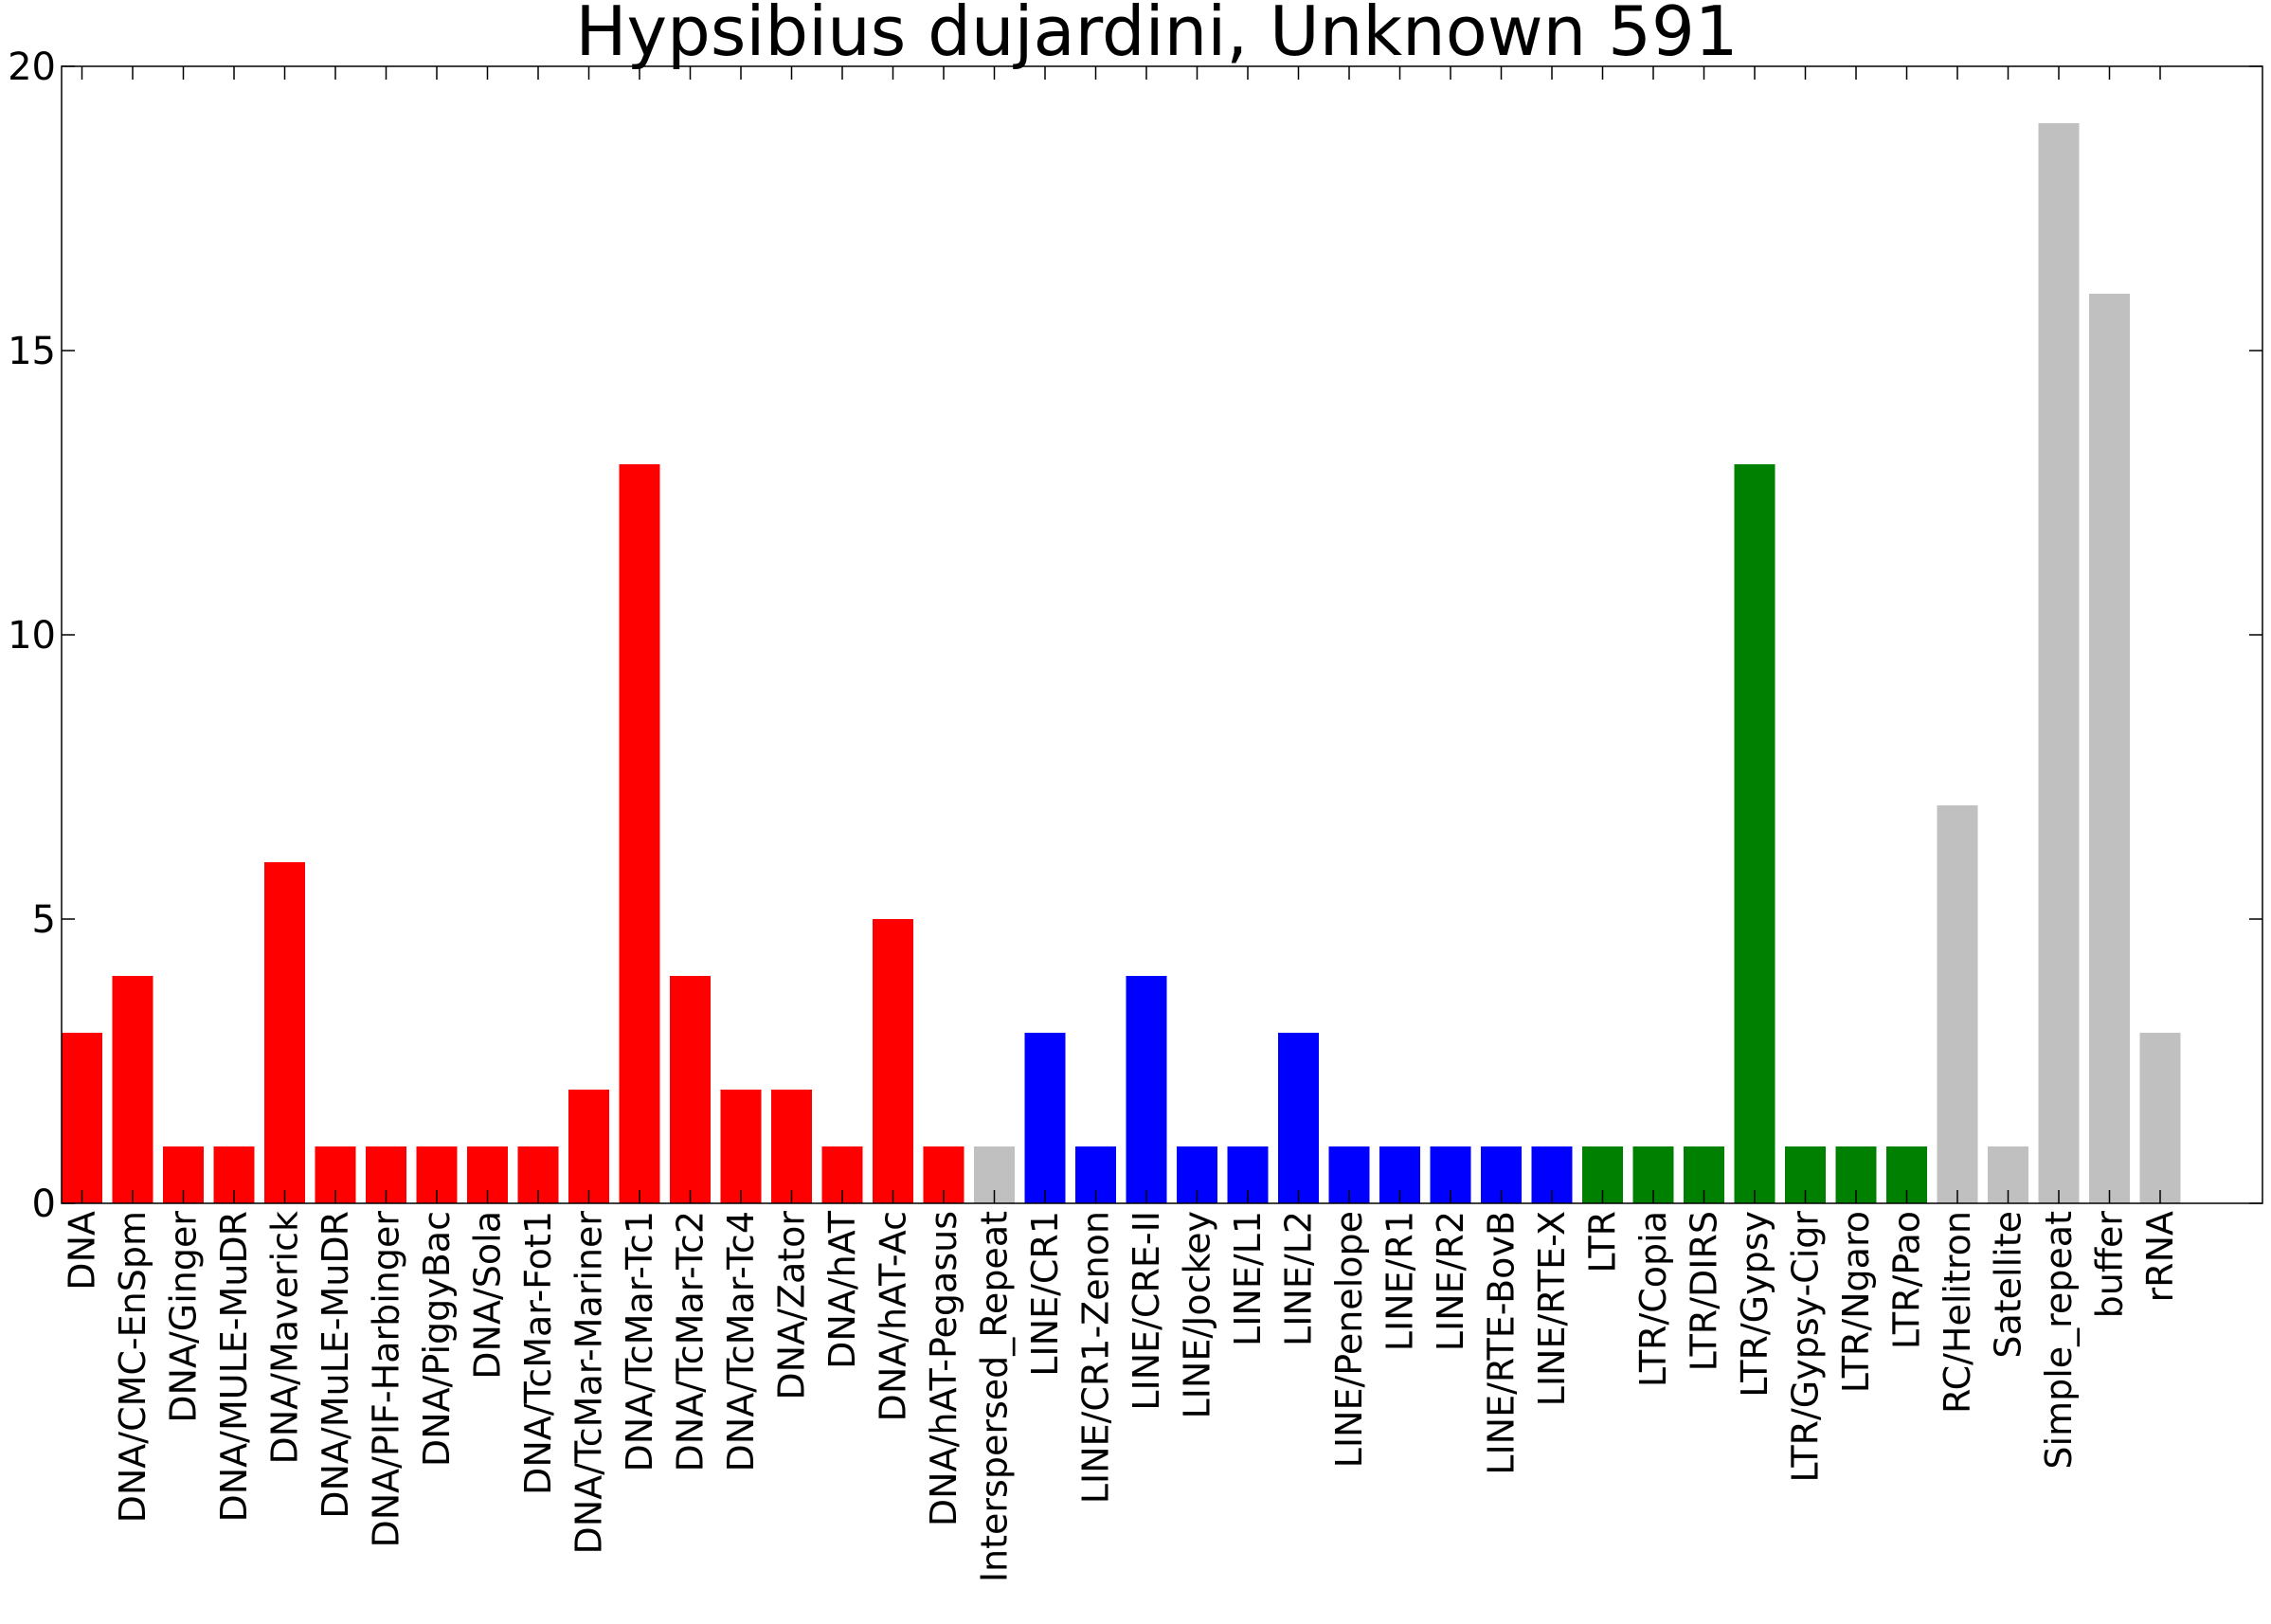 The height and width of the screenshot is (1624, 2271). I want to click on x-tick-label: DNA/TcMar-Fot1, so click(538, 1353).